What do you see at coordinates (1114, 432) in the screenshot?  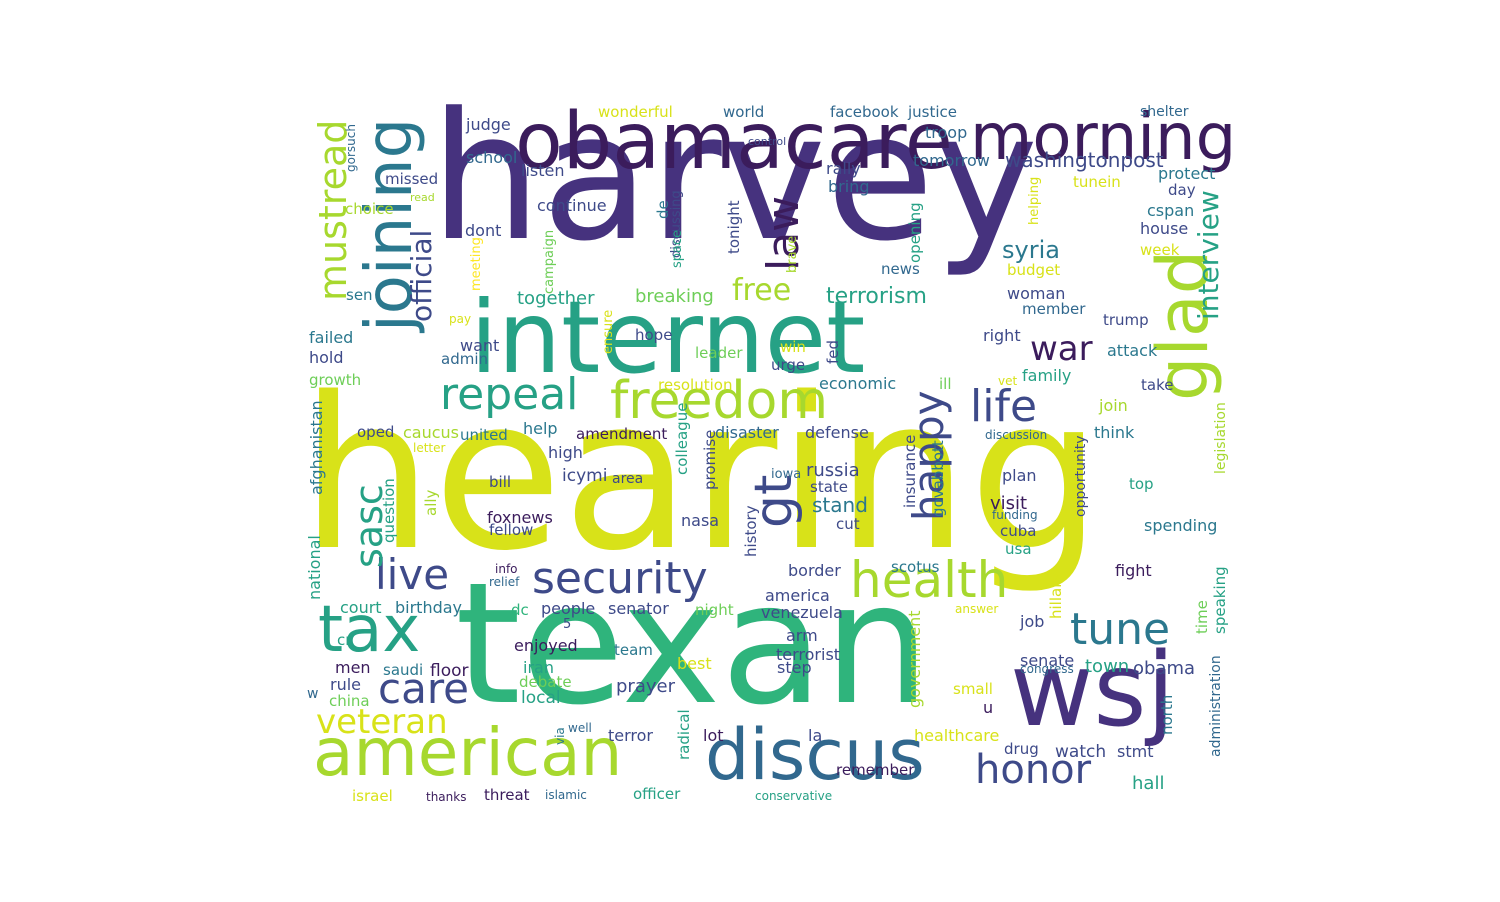 I see `word-think: think` at bounding box center [1114, 432].